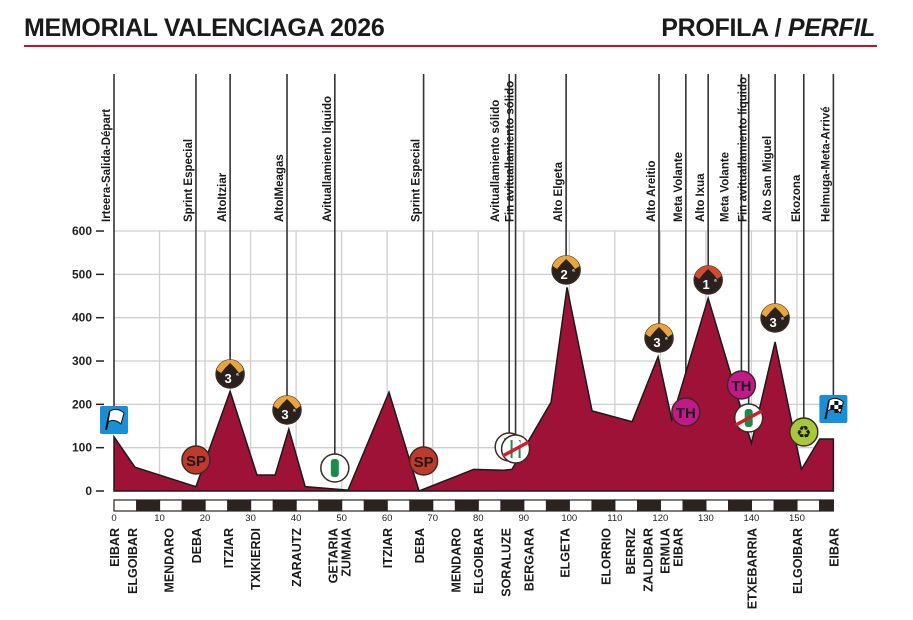  I want to click on y-tick-label: 300, so click(82, 361).